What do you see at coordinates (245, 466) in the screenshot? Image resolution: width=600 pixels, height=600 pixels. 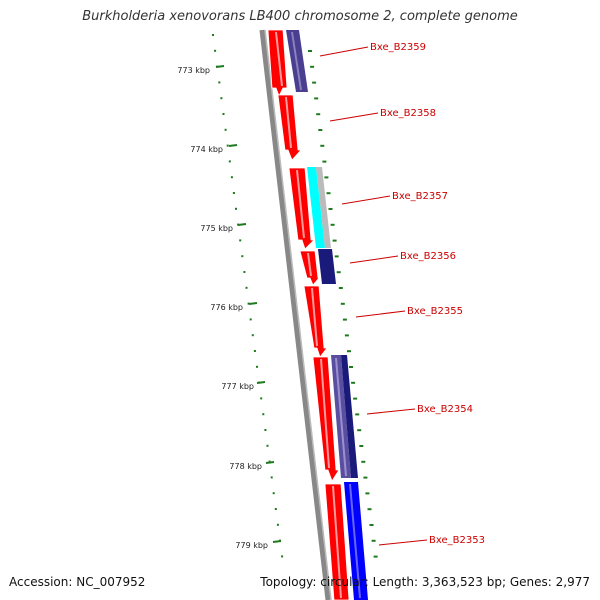 I see `kbp-label: 778 kbp` at bounding box center [245, 466].